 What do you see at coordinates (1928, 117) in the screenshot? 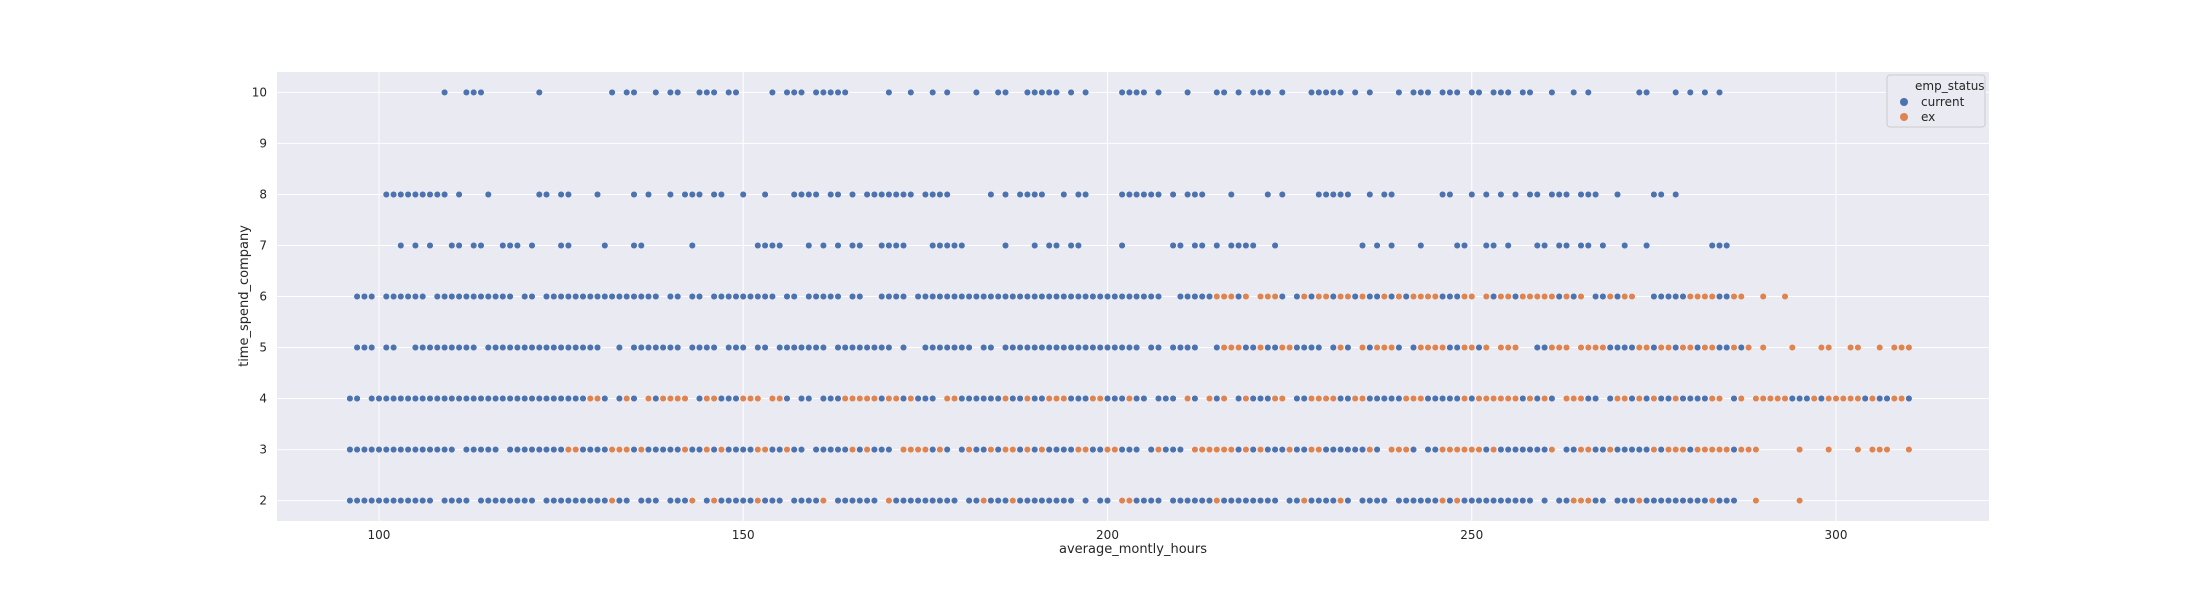
I see `legend-label-ex: ex` at bounding box center [1928, 117].